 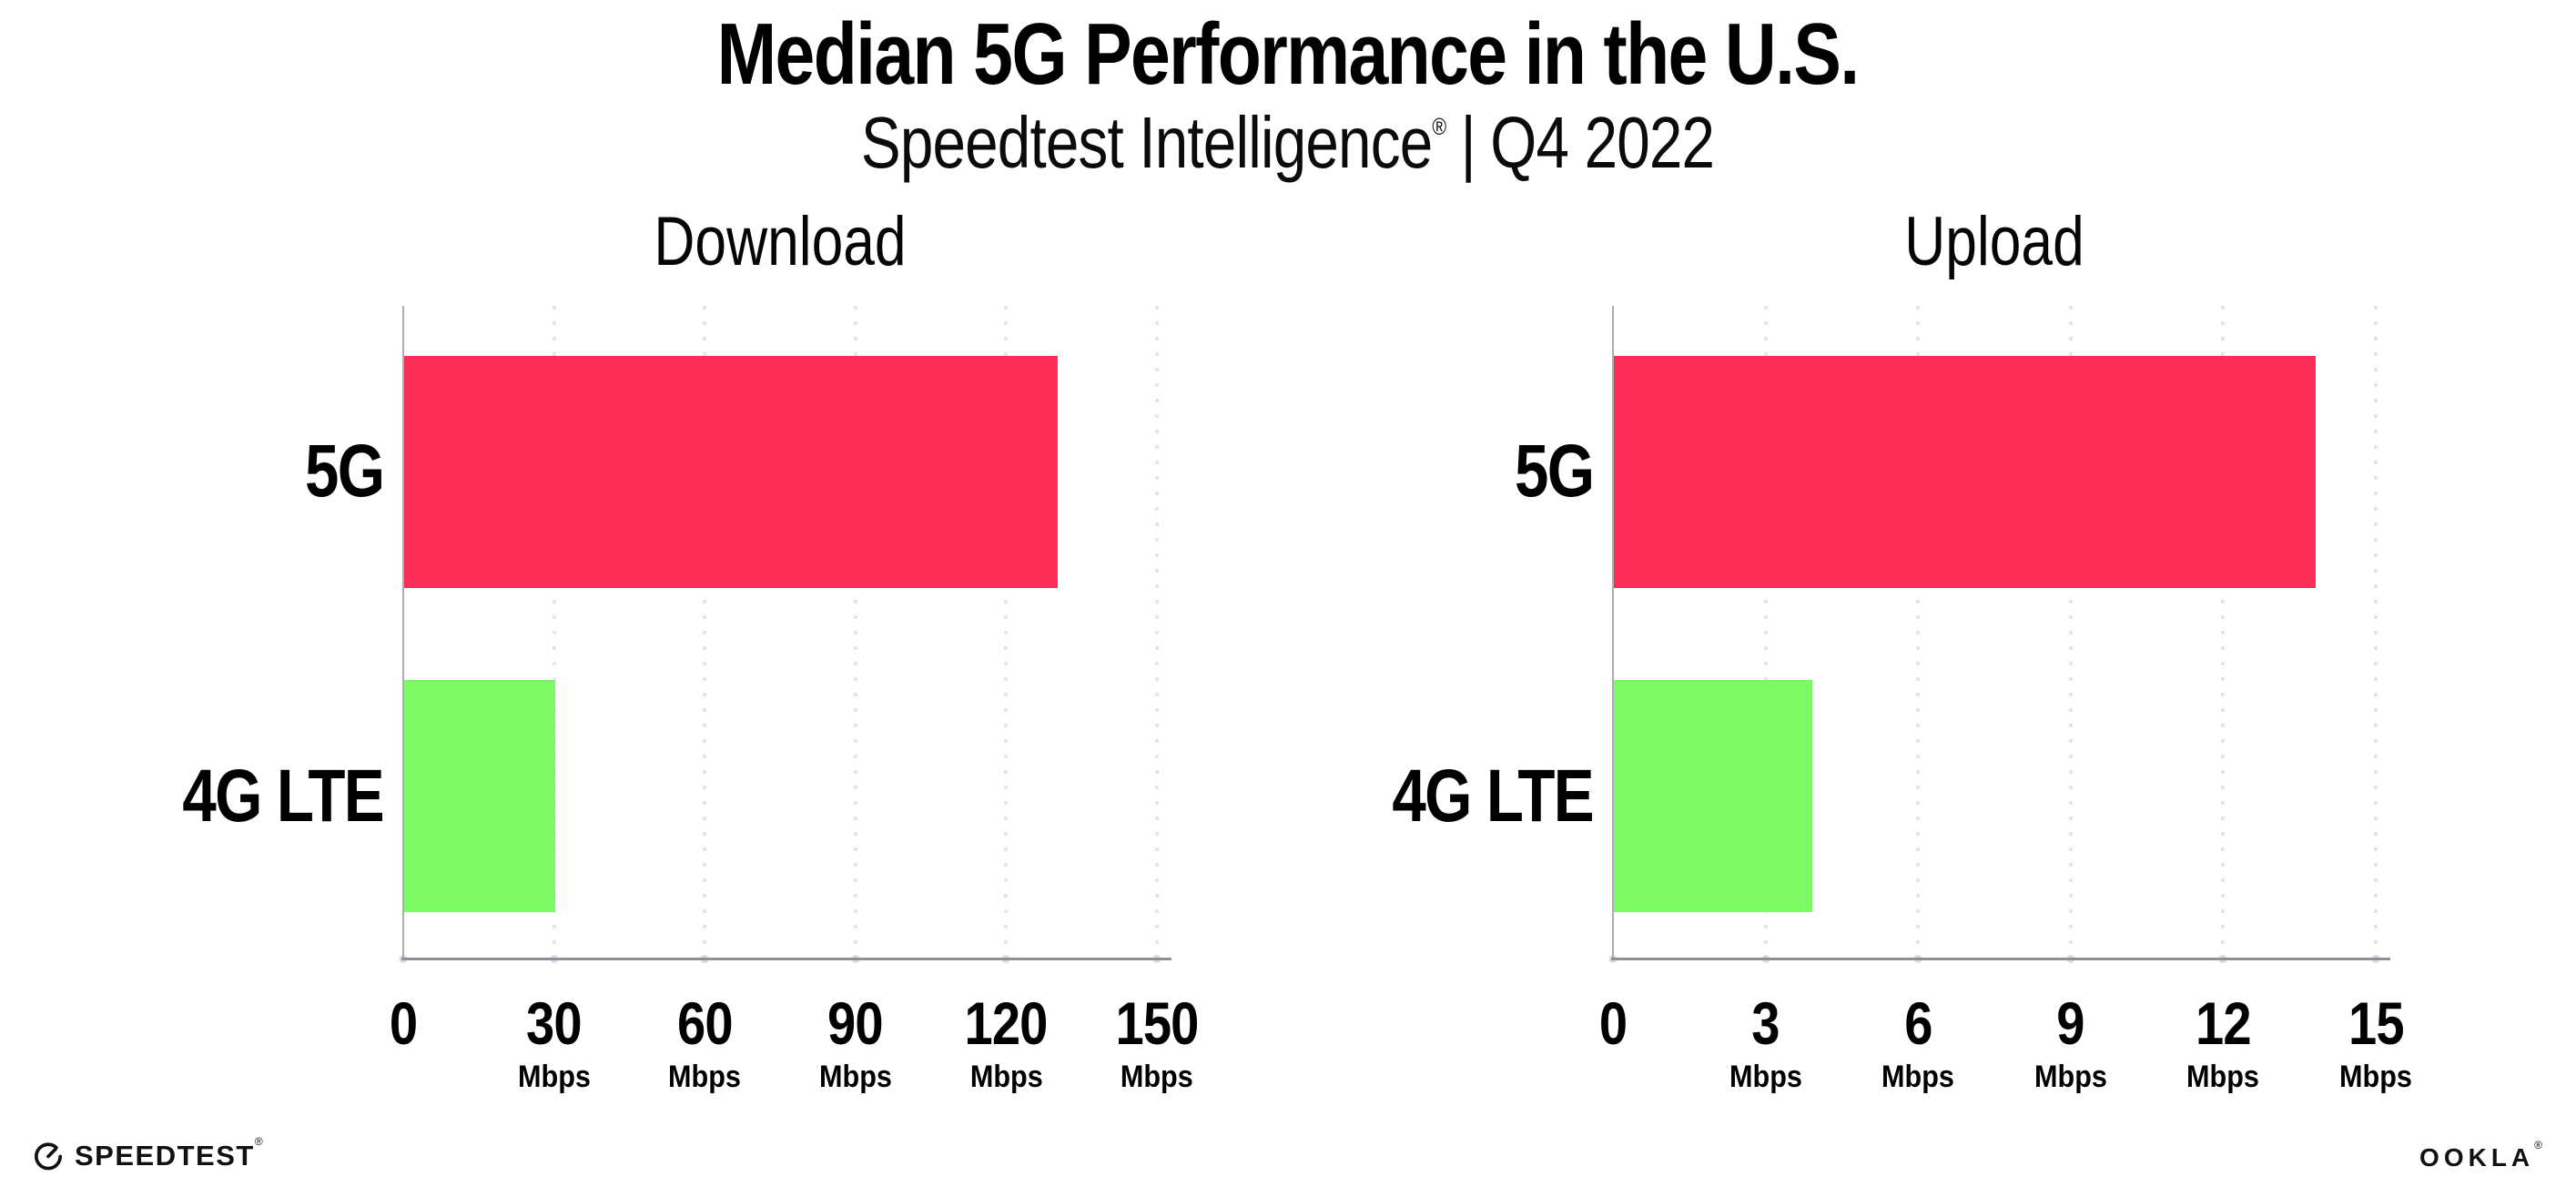 What do you see at coordinates (2224, 1023) in the screenshot?
I see `x-tick-value: 12` at bounding box center [2224, 1023].